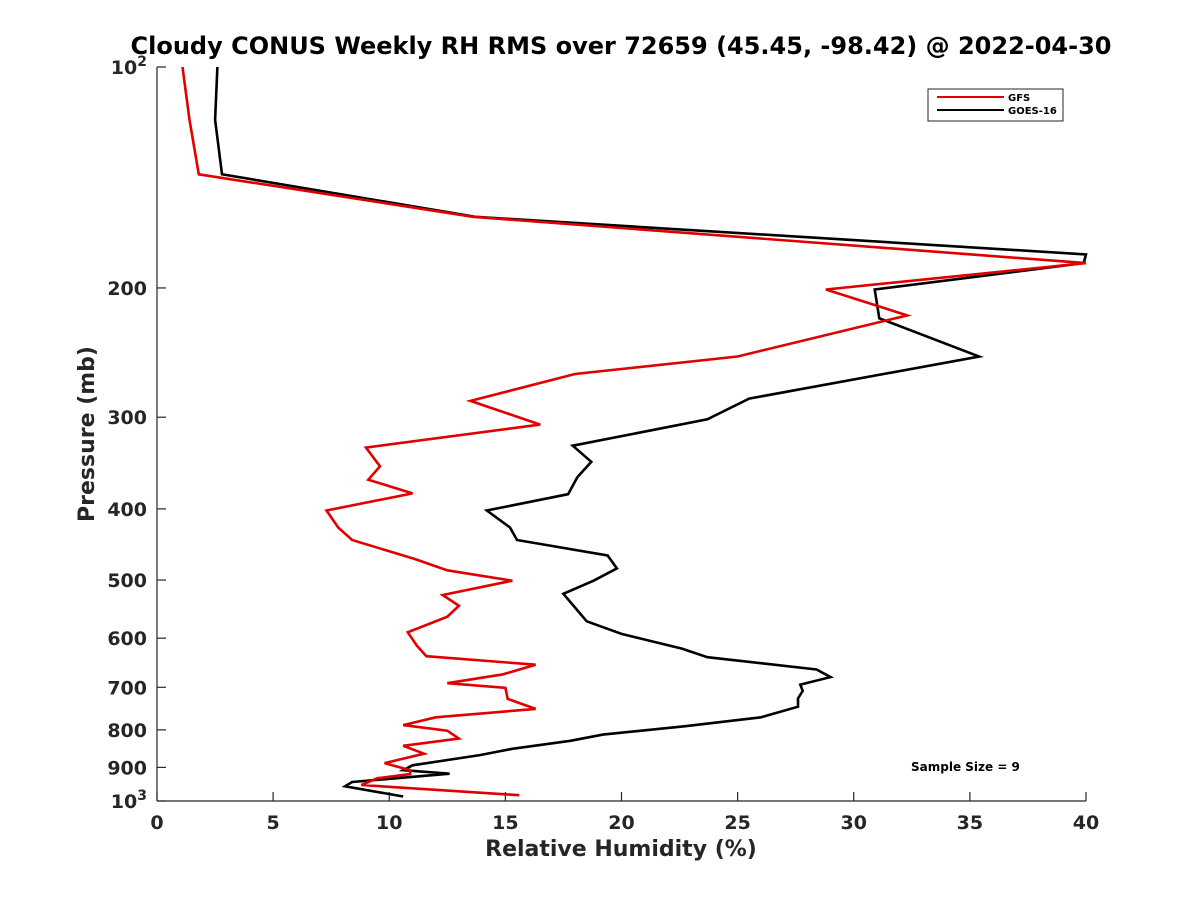 The image size is (1200, 900). What do you see at coordinates (127, 418) in the screenshot?
I see `y-tick-label: 300` at bounding box center [127, 418].